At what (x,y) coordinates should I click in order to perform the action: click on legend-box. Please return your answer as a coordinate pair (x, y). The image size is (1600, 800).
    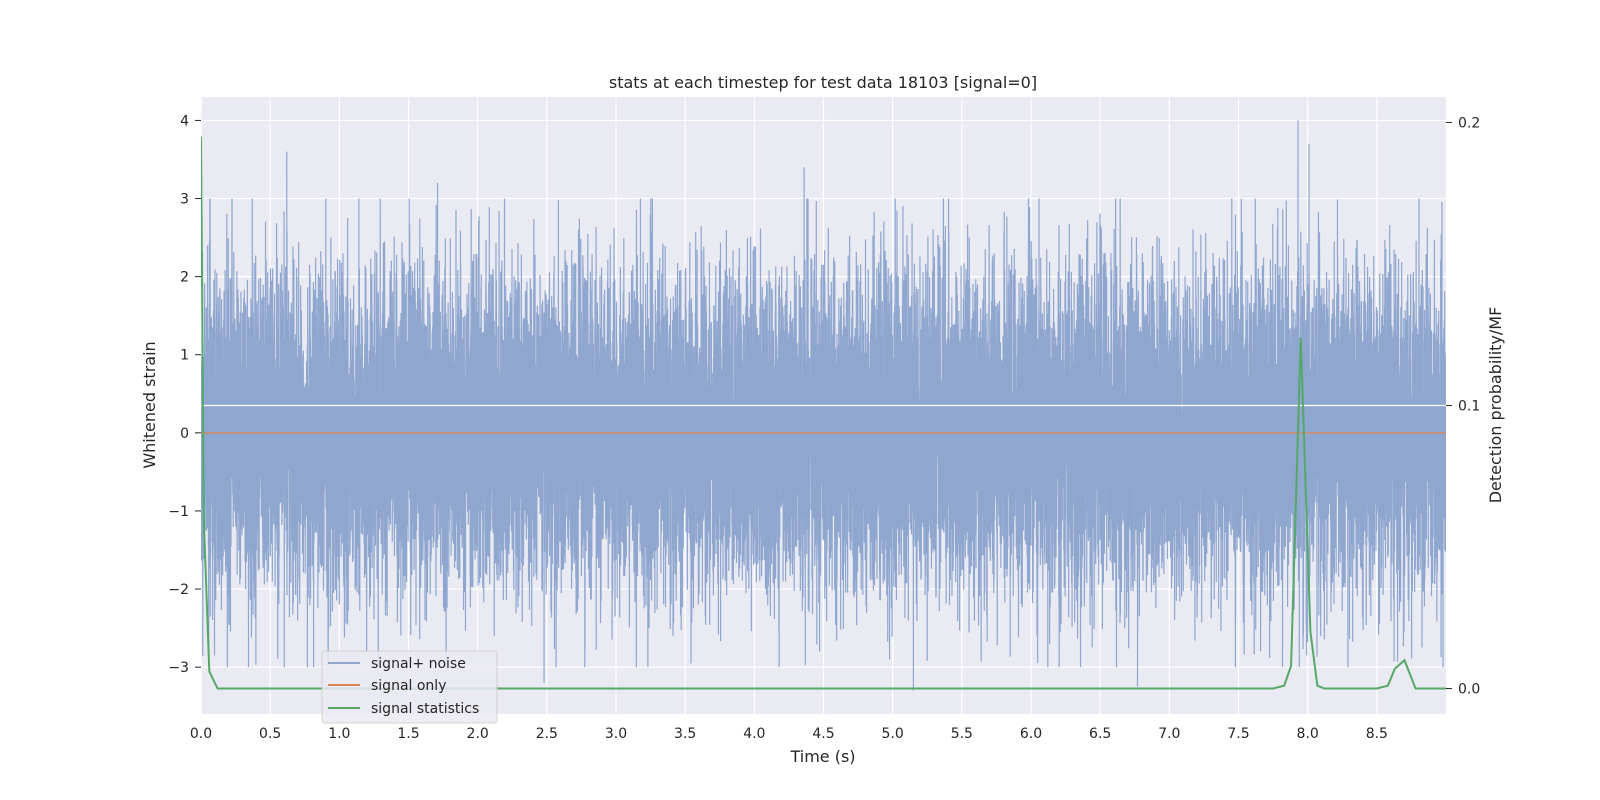
    Looking at the image, I should click on (409, 687).